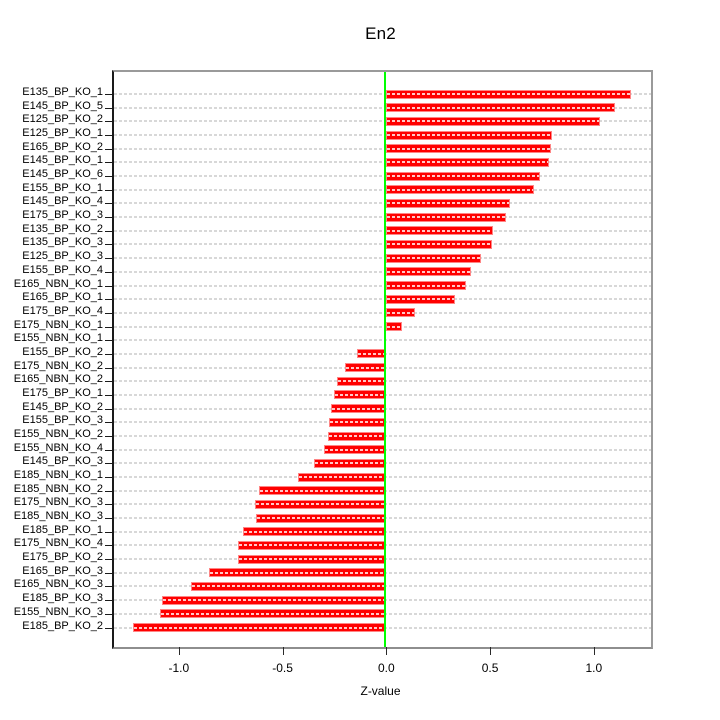 Image resolution: width=720 pixels, height=720 pixels. What do you see at coordinates (62, 256) in the screenshot?
I see `y-axis-label: E125_BP_KO_3` at bounding box center [62, 256].